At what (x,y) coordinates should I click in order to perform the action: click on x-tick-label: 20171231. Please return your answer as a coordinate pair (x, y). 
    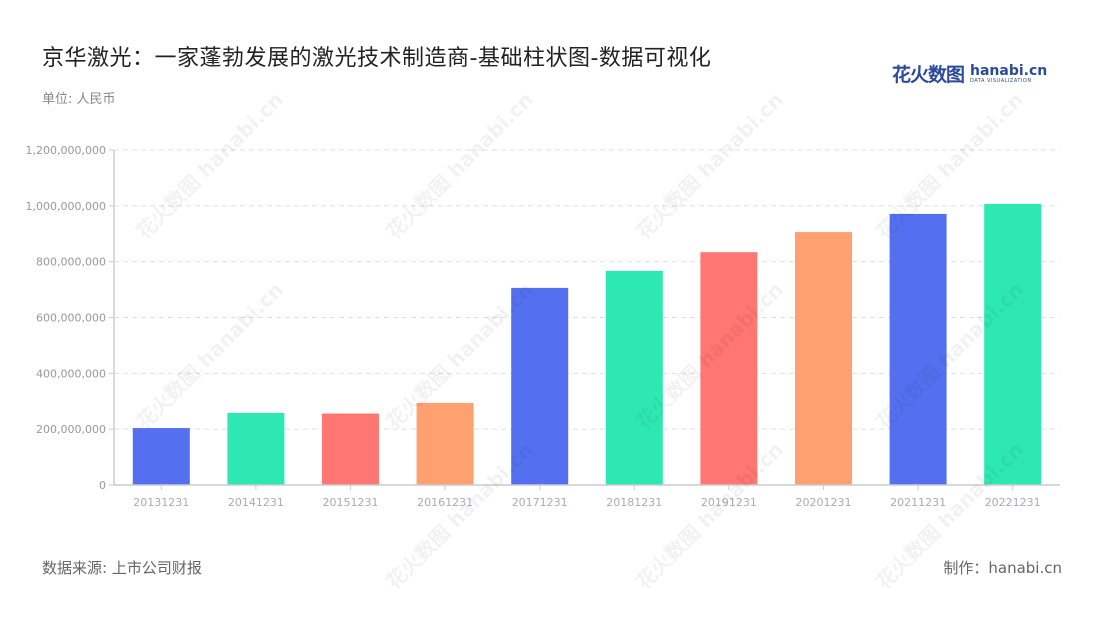
    Looking at the image, I should click on (540, 502).